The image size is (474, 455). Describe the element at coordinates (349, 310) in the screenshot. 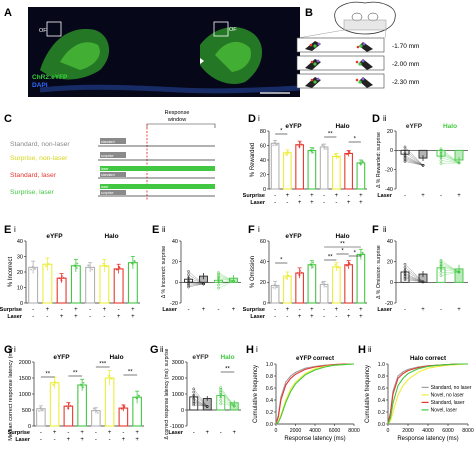

I see `Fi-surprise-sign: -` at that location.